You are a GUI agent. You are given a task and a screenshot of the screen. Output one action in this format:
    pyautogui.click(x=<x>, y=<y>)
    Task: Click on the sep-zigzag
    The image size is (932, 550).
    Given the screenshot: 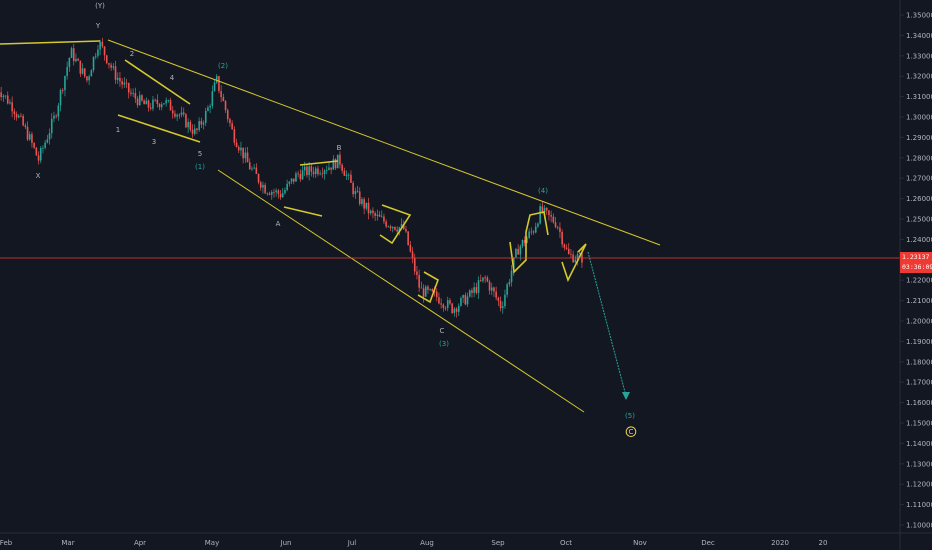 What is the action you would take?
    pyautogui.click(x=529, y=242)
    